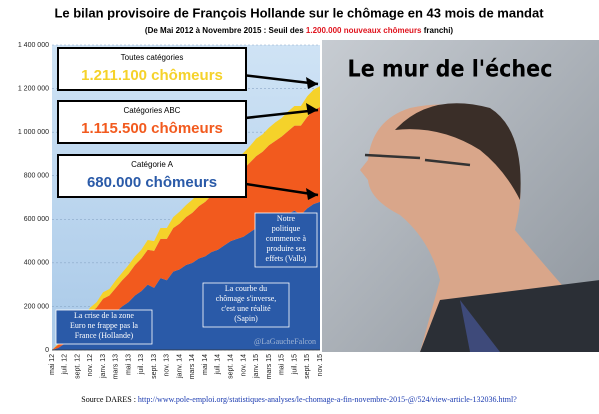  Describe the element at coordinates (33, 88) in the screenshot. I see `y-tick-label: 1 200 000` at that location.